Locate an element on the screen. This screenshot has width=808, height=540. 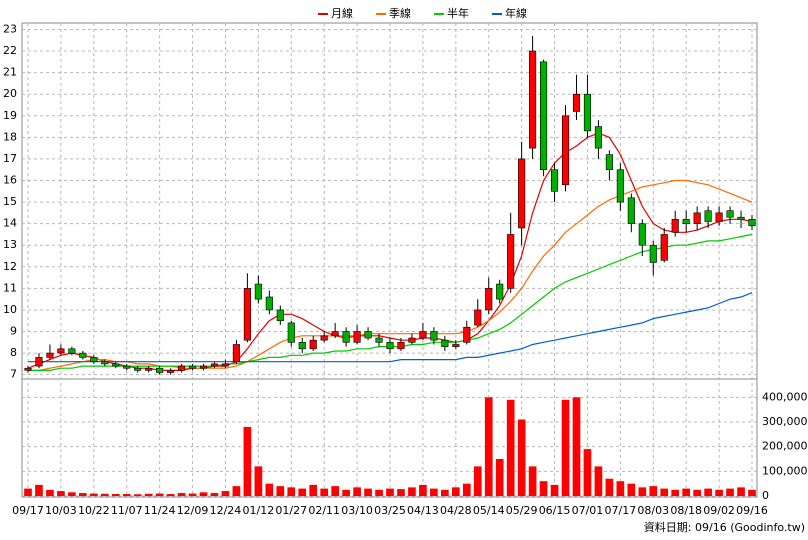
y-tick-label: 14 is located at coordinates (10, 223).